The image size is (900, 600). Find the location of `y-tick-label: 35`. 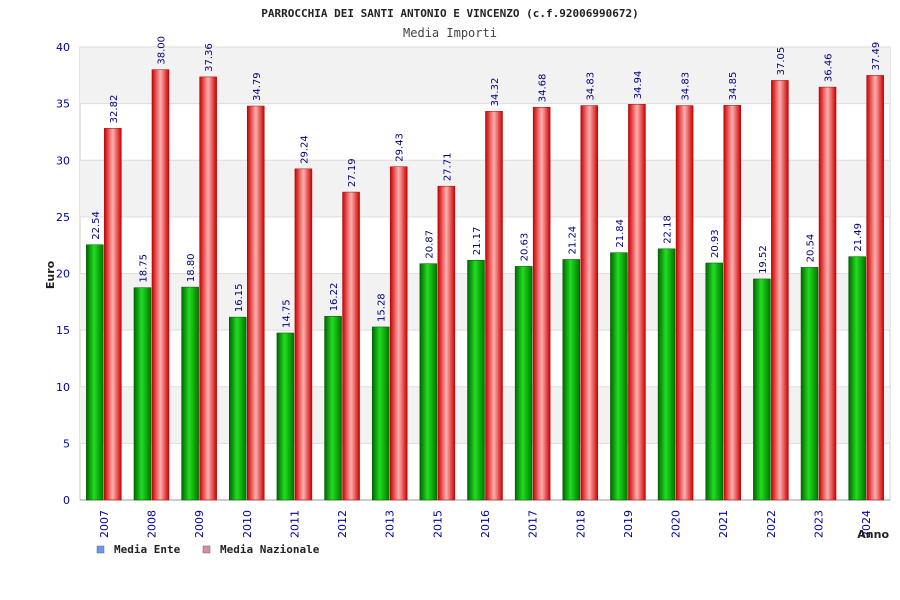

y-tick-label: 35 is located at coordinates (63, 104).